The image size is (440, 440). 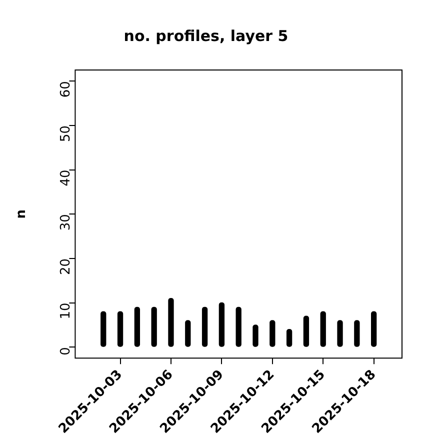 What do you see at coordinates (66, 311) in the screenshot?
I see `y-tick-label: 10` at bounding box center [66, 311].